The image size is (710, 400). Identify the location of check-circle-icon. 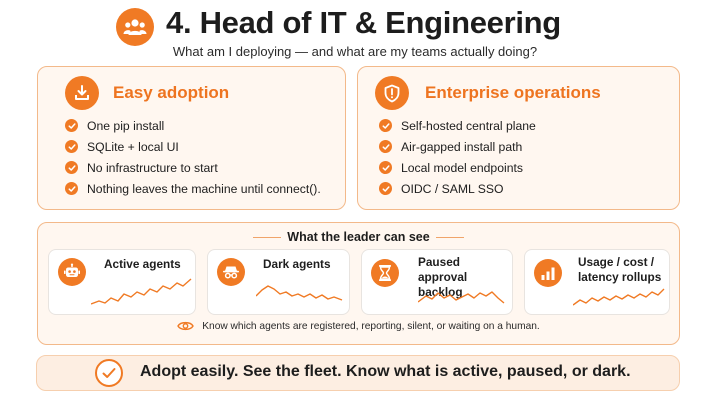
(109, 373).